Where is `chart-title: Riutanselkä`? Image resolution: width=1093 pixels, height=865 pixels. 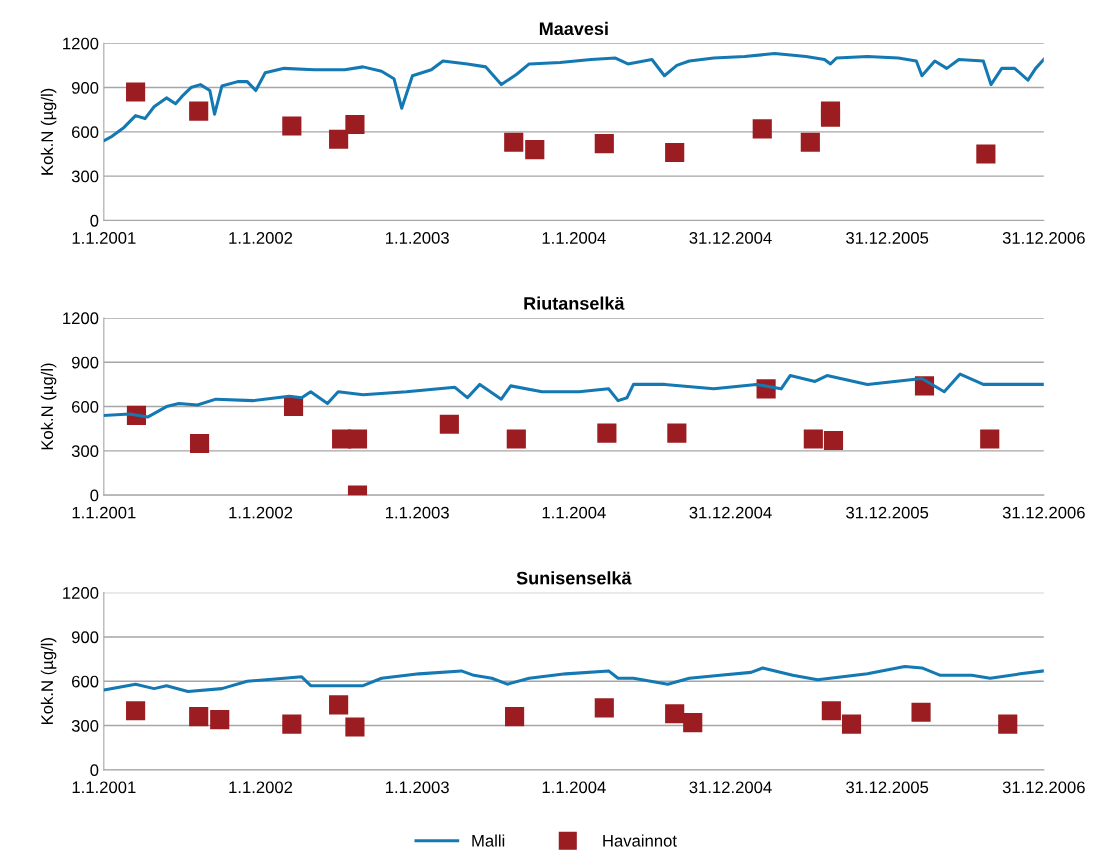 chart-title: Riutanselkä is located at coordinates (574, 303).